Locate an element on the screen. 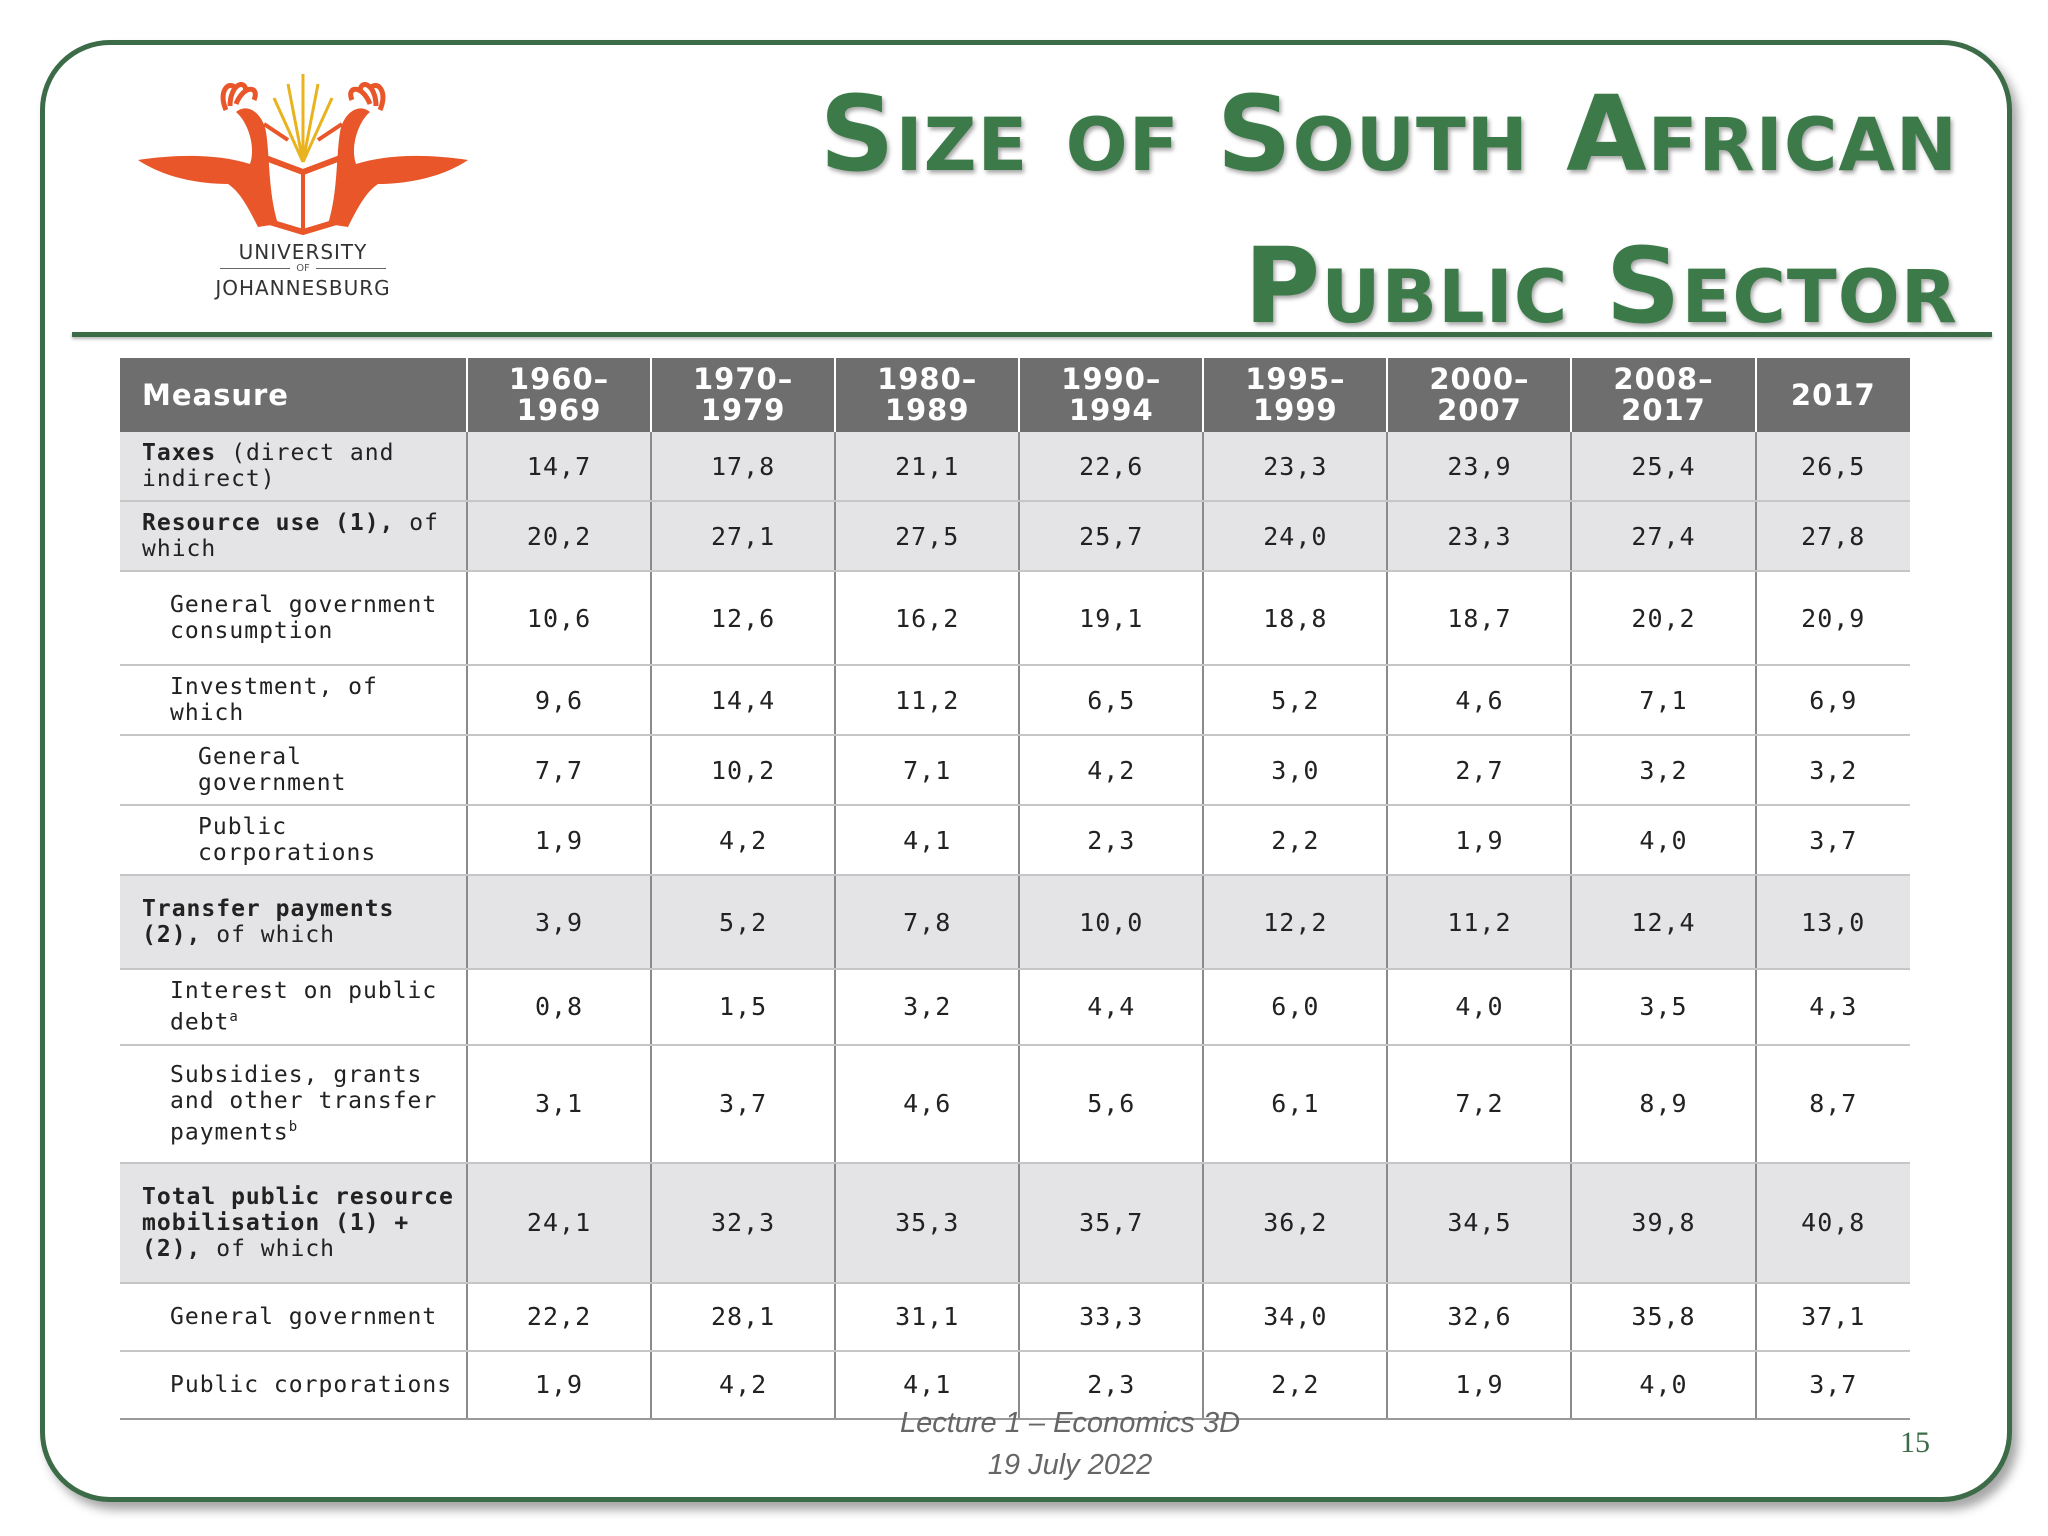 This screenshot has width=2048, height=1536. column-header-period: 1980– 1989 is located at coordinates (927, 395).